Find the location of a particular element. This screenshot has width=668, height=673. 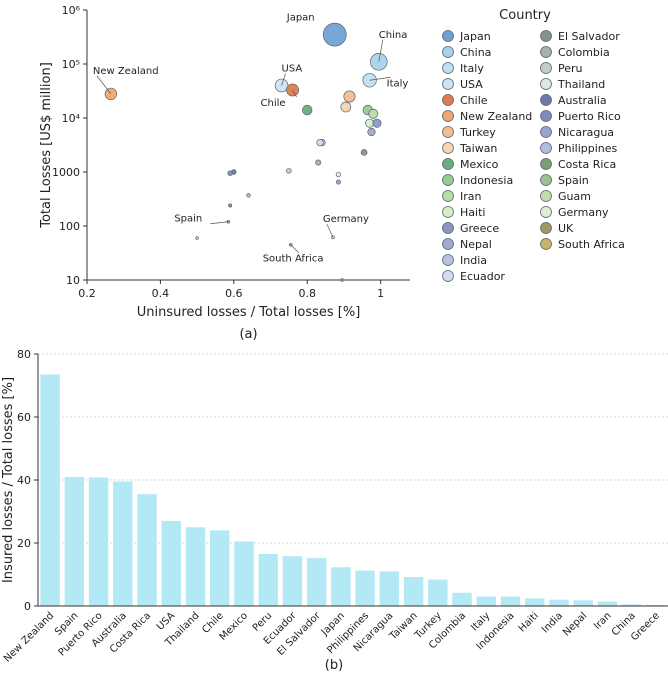

y-axis-title: Insured losses / Total losses [%] is located at coordinates (8, 480).